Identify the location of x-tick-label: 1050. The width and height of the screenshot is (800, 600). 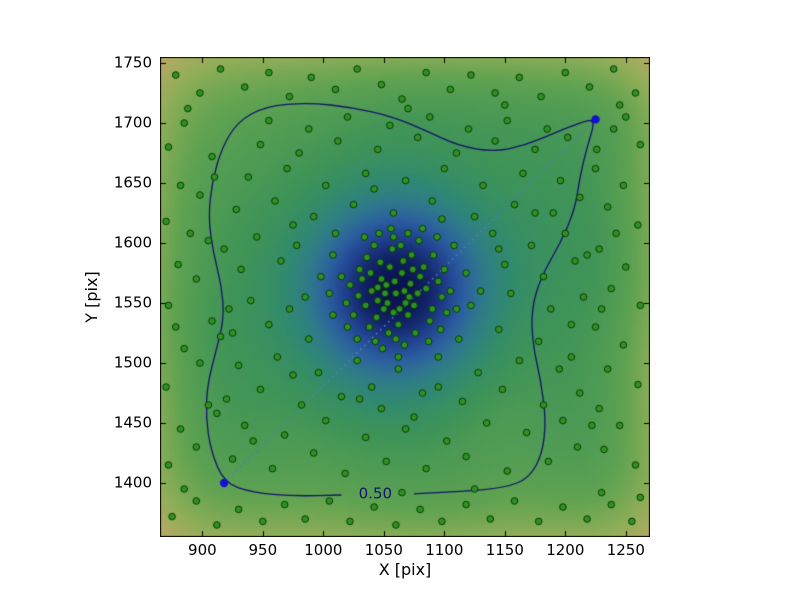
(383, 550).